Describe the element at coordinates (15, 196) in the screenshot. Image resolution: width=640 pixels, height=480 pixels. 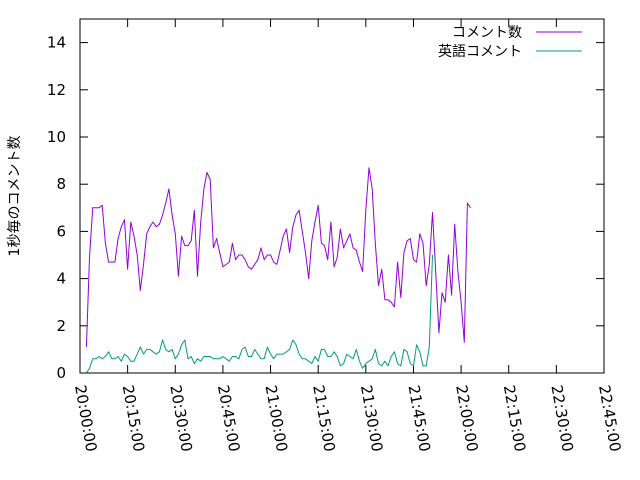
I see `y-axis-title: 1秒毎のコメント数` at that location.